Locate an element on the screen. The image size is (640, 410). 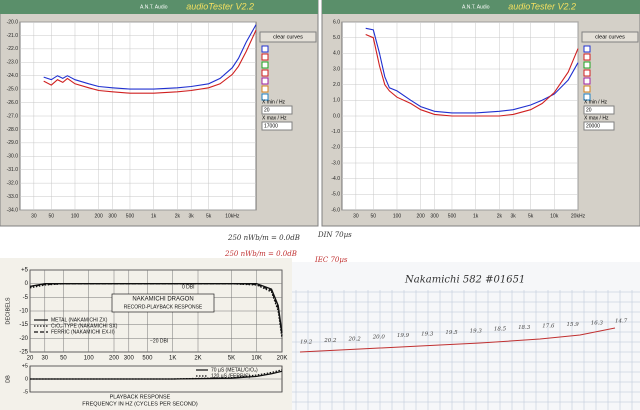
y-tick-label: -25 is located at coordinates (23, 353).